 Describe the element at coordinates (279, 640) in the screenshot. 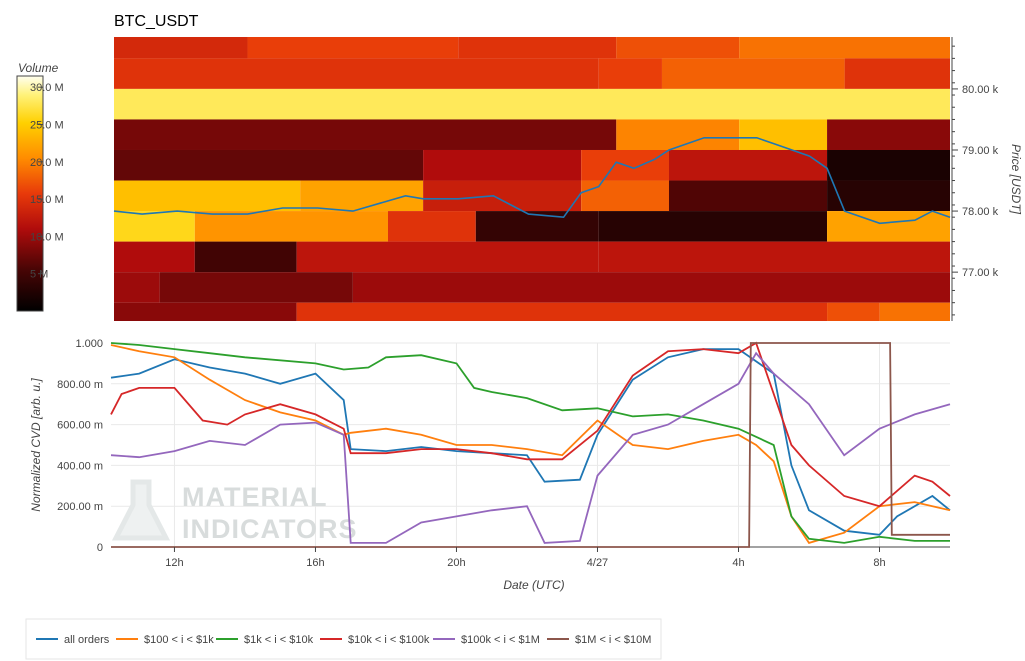

I see `legend-label: $1k < i < $10k` at that location.